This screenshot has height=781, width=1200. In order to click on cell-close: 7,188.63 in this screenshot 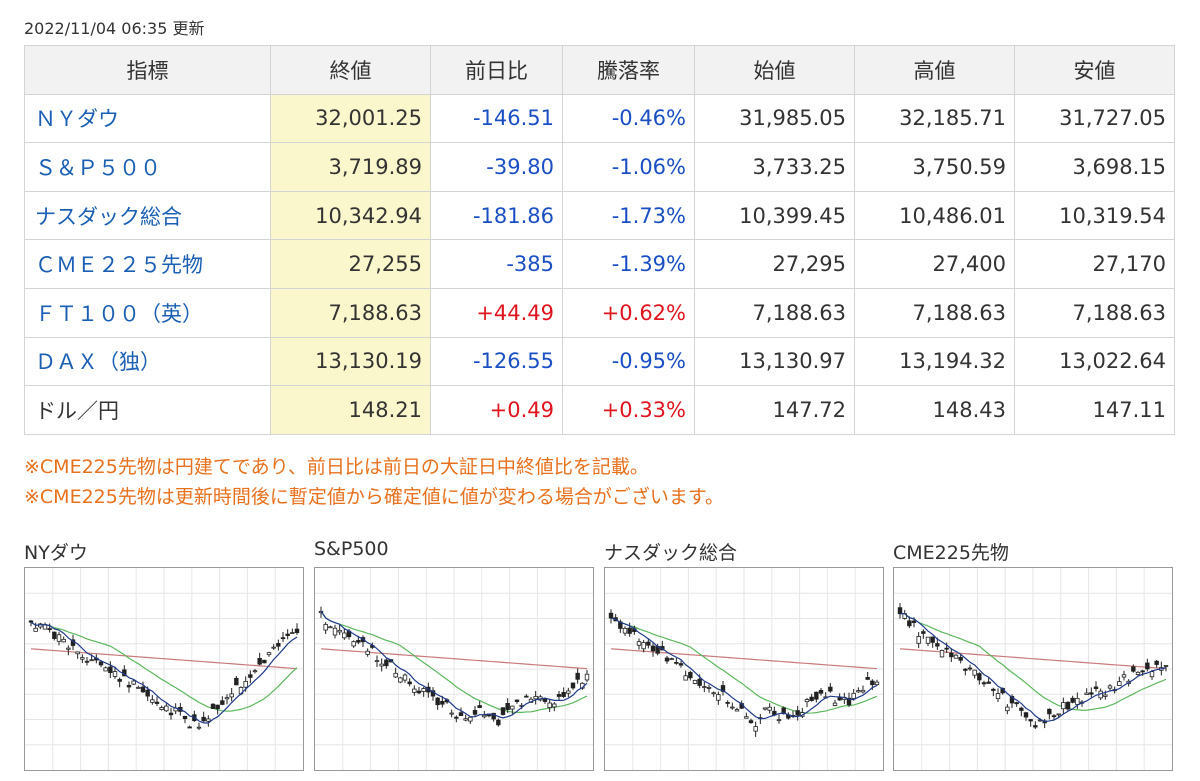, I will do `click(350, 312)`.